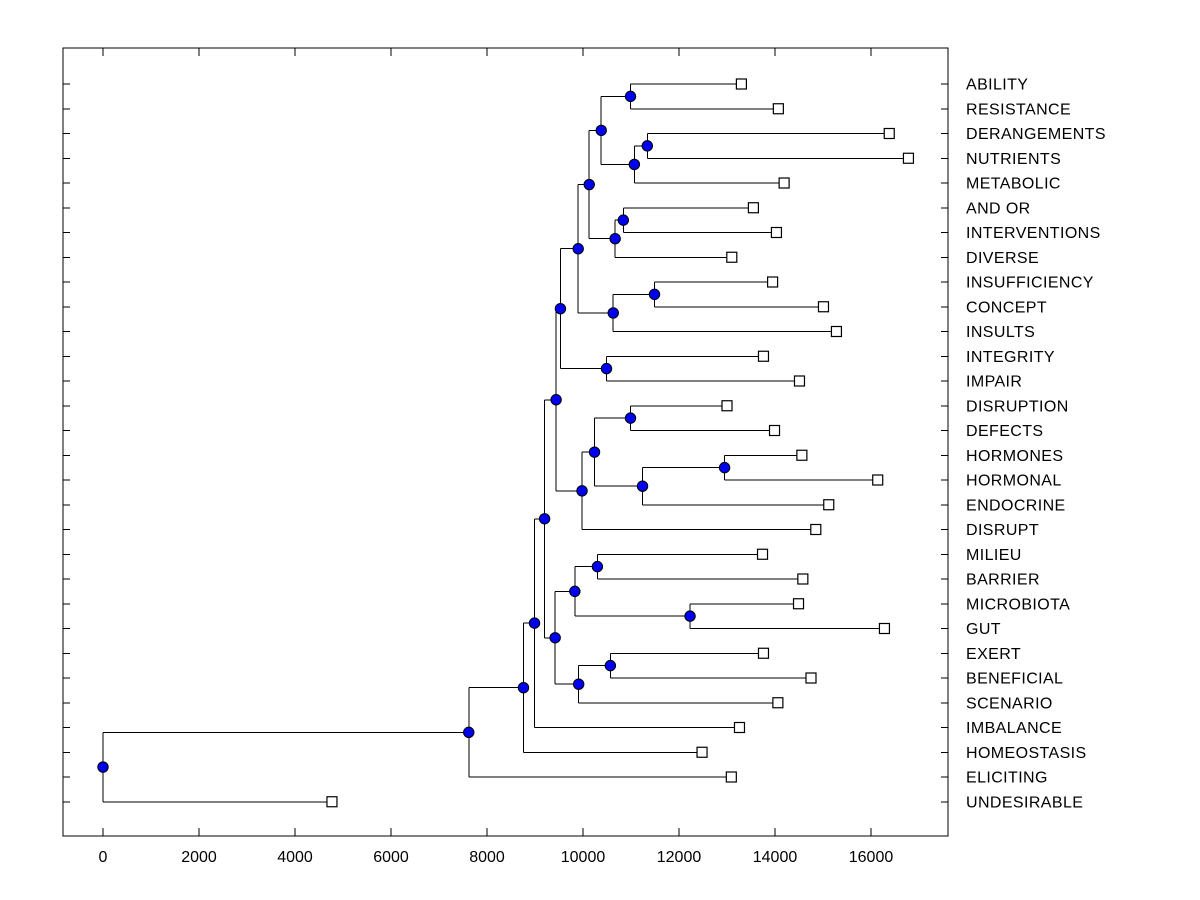 This screenshot has height=900, width=1200. What do you see at coordinates (1014, 456) in the screenshot?
I see `leaf-label: HORMONES` at bounding box center [1014, 456].